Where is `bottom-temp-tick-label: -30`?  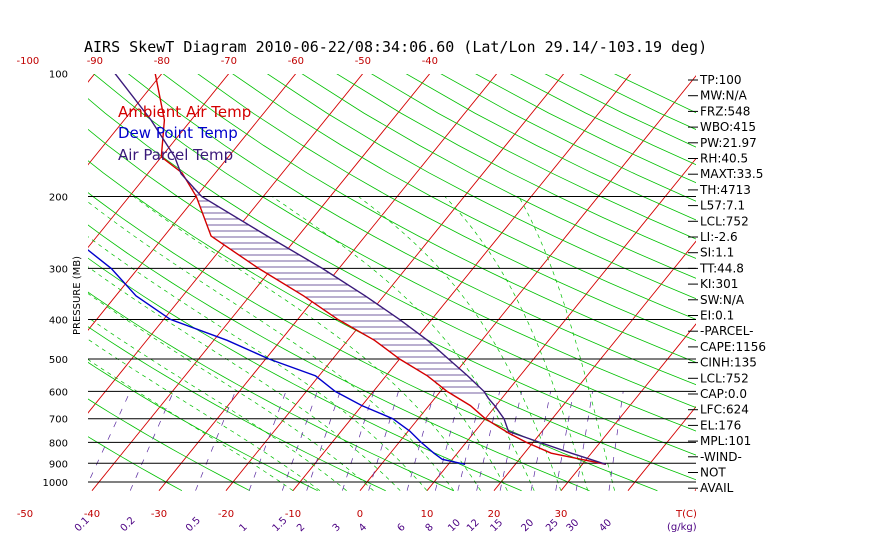 bottom-temp-tick-label: -30 is located at coordinates (159, 514).